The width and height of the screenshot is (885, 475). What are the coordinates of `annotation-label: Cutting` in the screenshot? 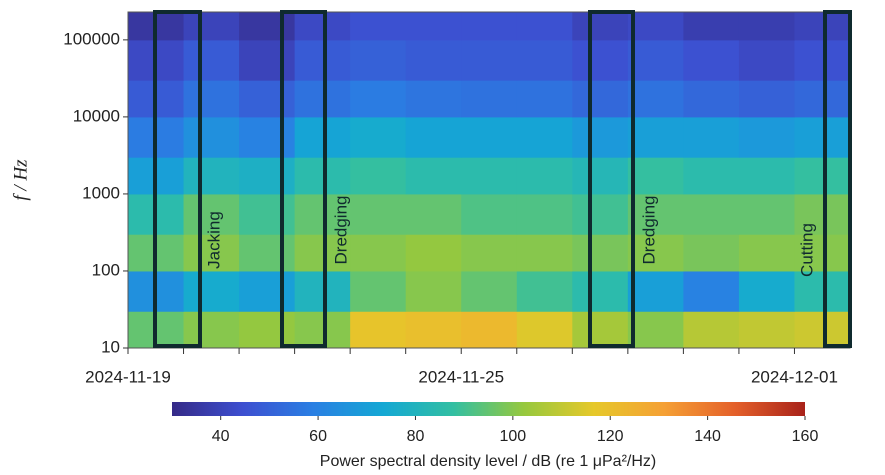 It's located at (806, 250).